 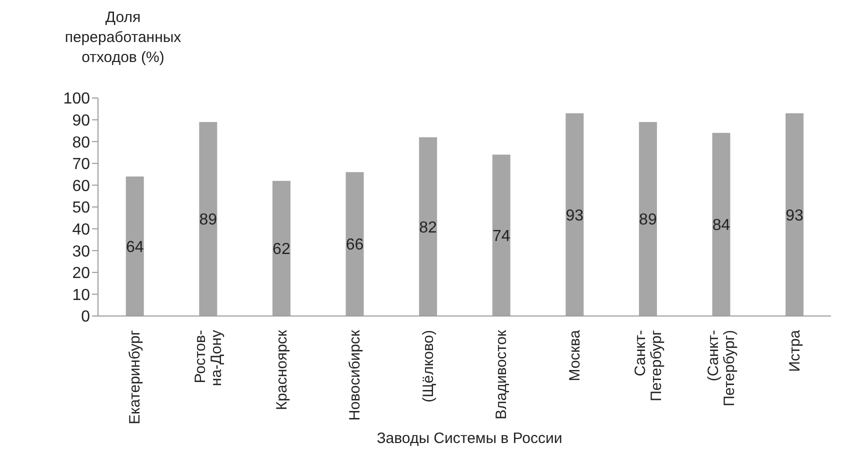 I want to click on data-label: 84, so click(x=721, y=225).